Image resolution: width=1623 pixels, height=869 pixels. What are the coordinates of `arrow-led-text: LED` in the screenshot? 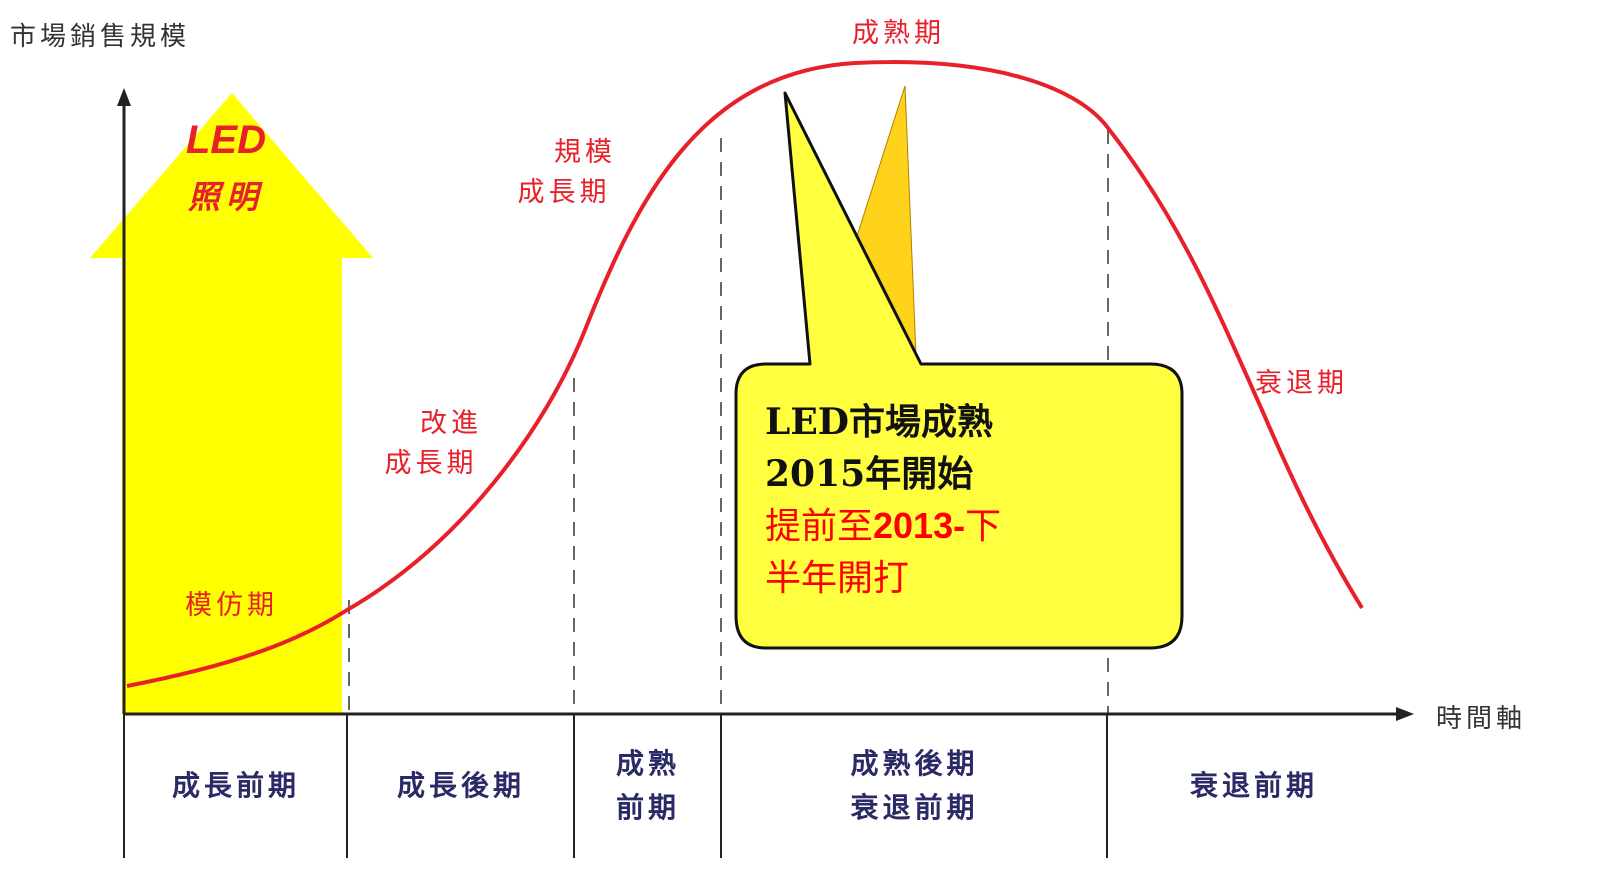 It's located at (226, 140).